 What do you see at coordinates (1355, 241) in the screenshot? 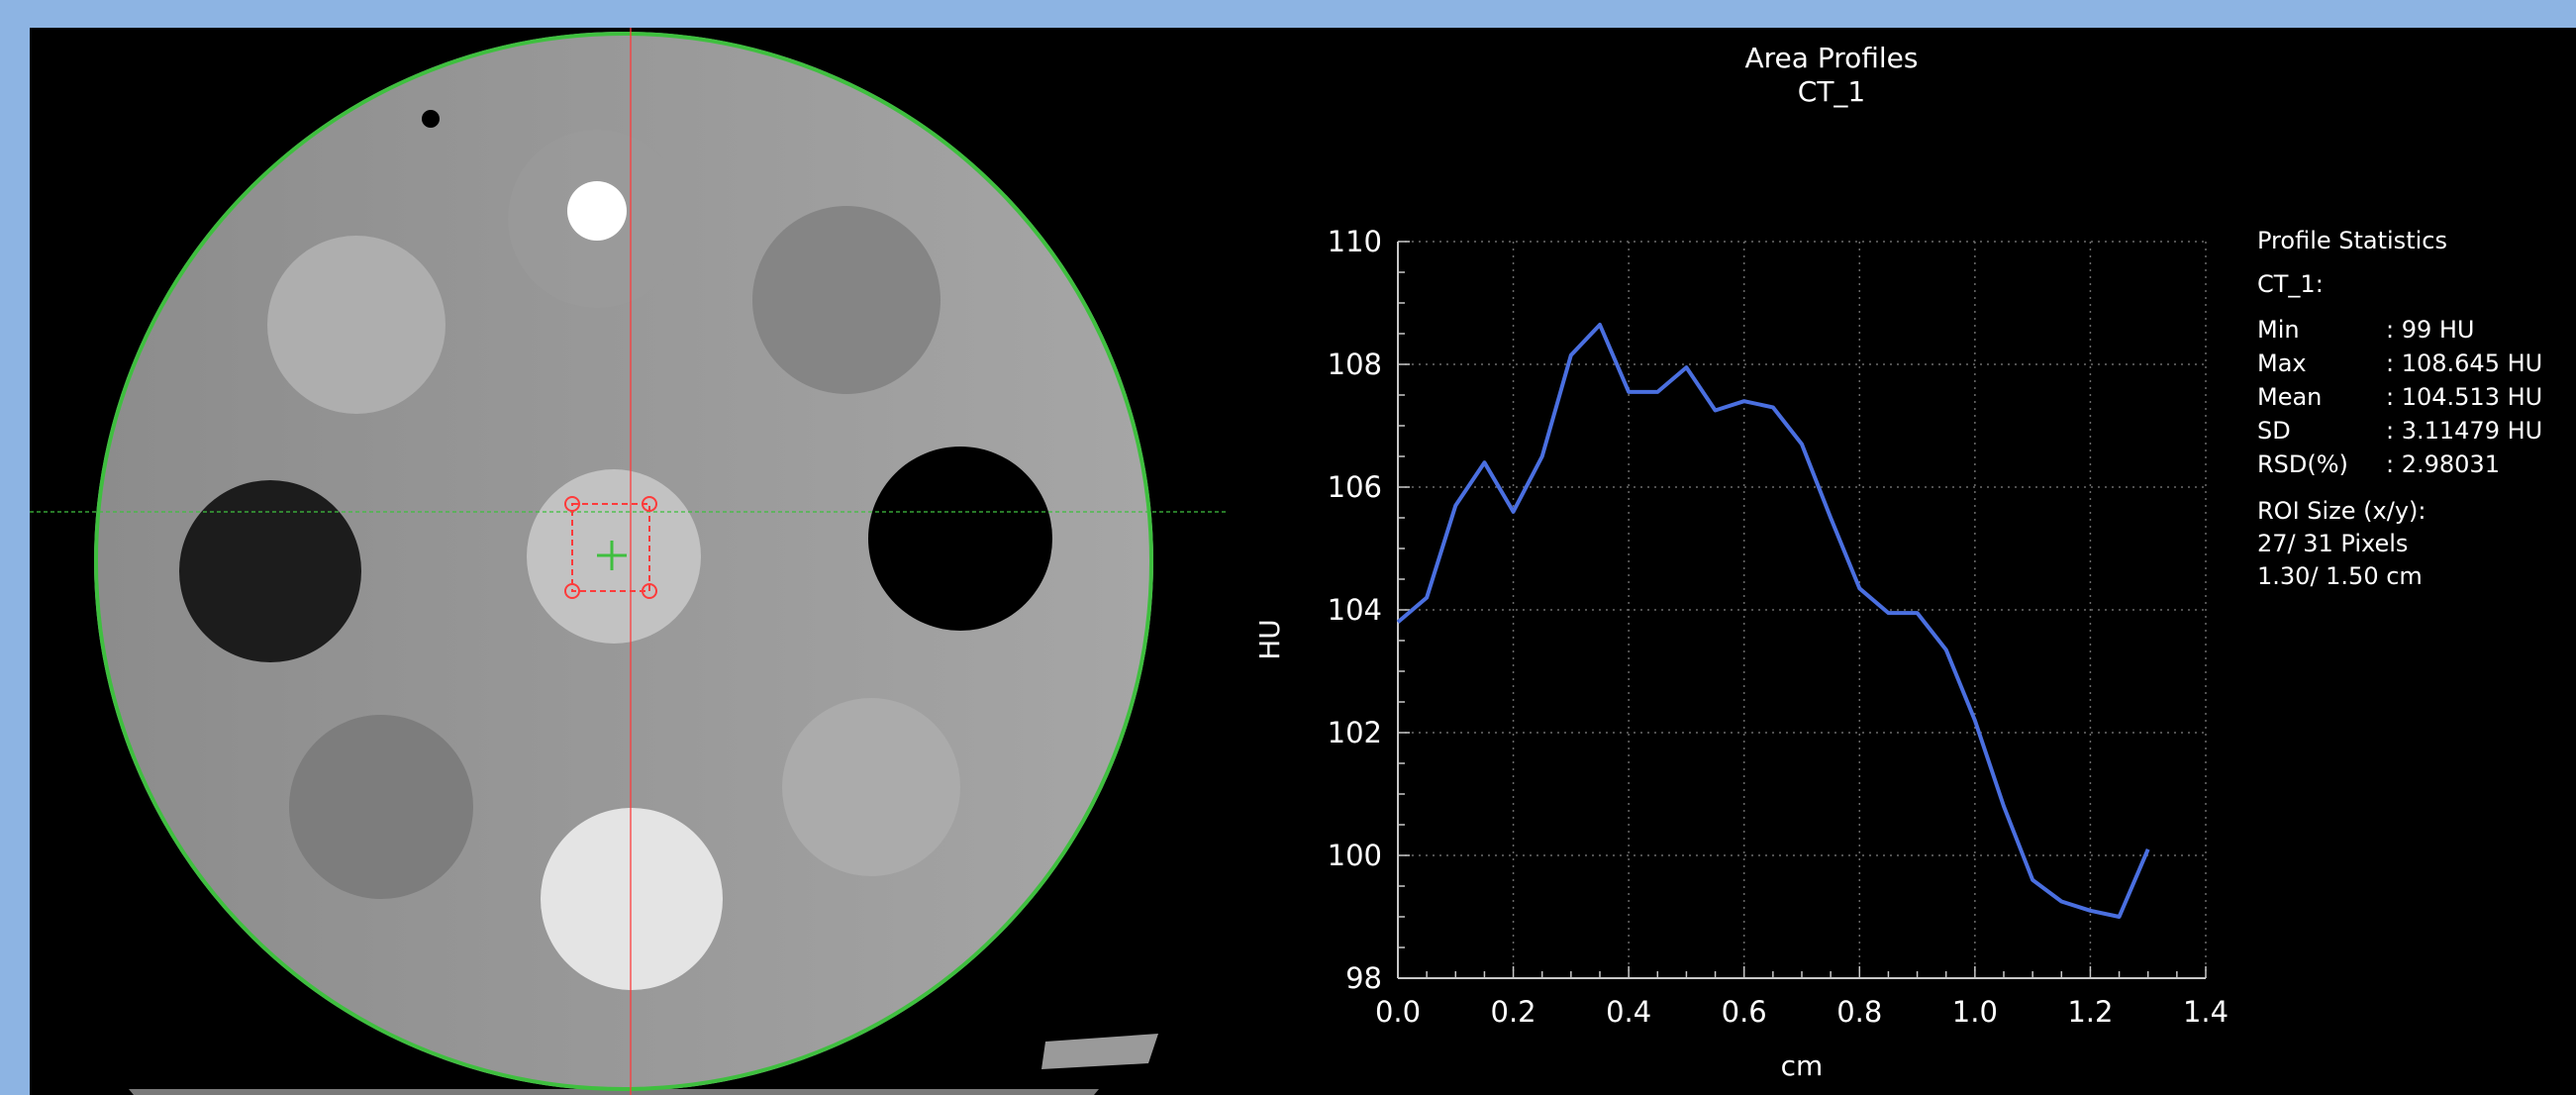
I see `y-tick-label: 110` at bounding box center [1355, 241].